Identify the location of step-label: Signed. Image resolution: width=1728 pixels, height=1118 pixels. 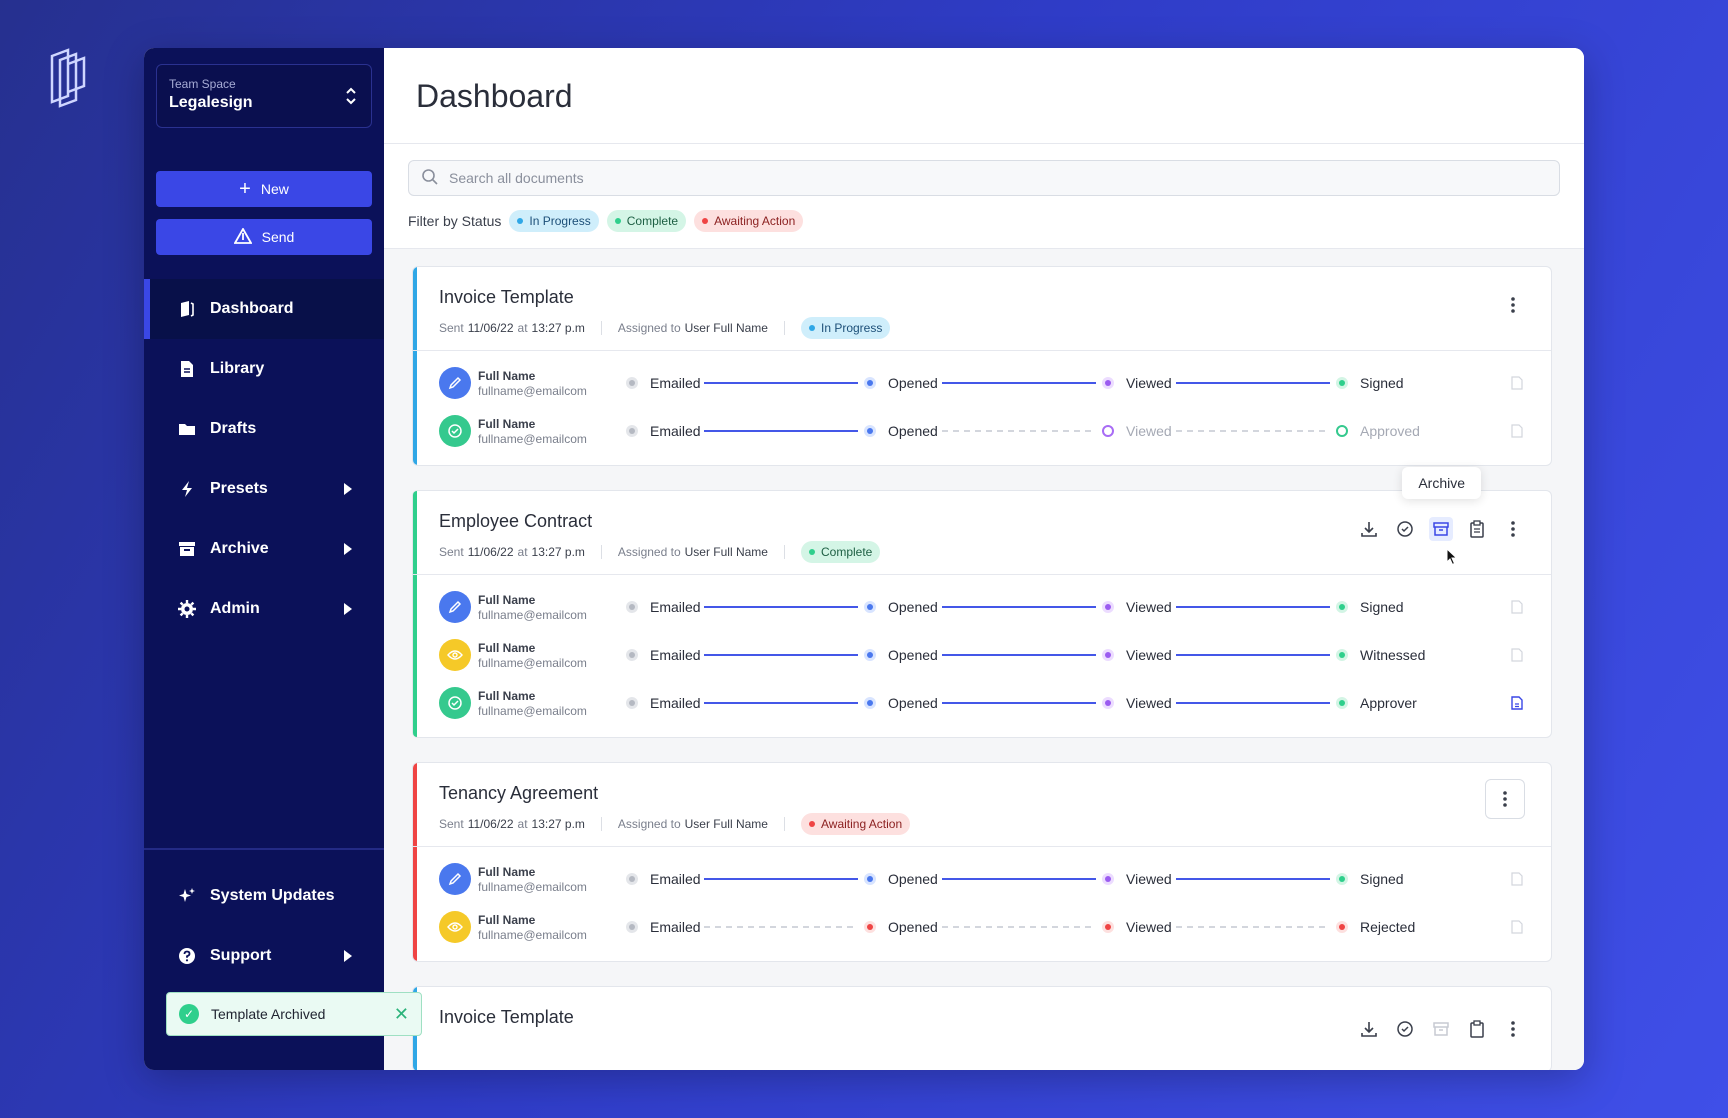
(1382, 383).